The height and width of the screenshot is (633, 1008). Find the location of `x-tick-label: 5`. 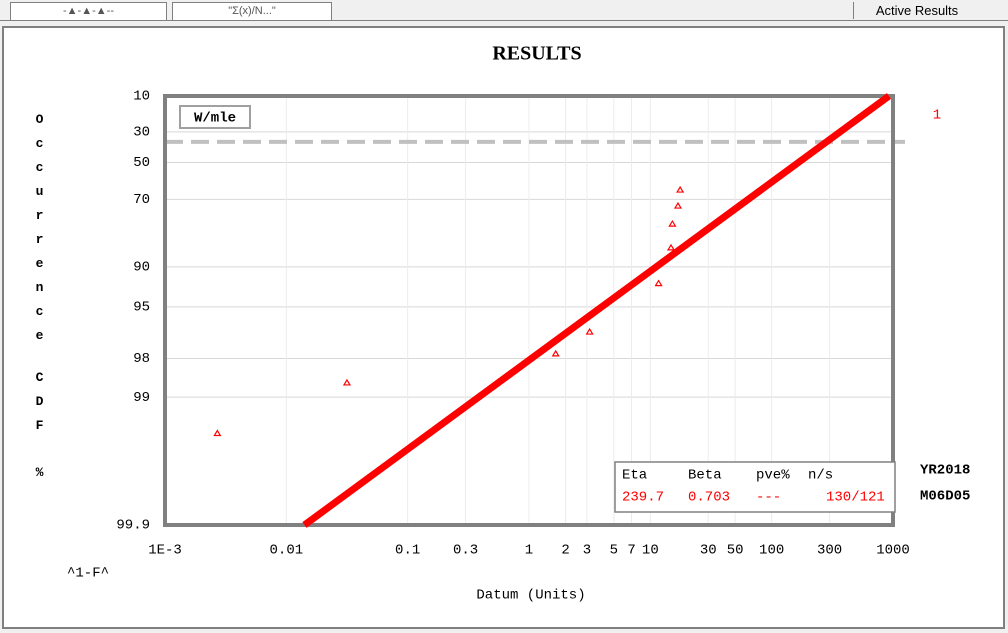

x-tick-label: 5 is located at coordinates (614, 551).